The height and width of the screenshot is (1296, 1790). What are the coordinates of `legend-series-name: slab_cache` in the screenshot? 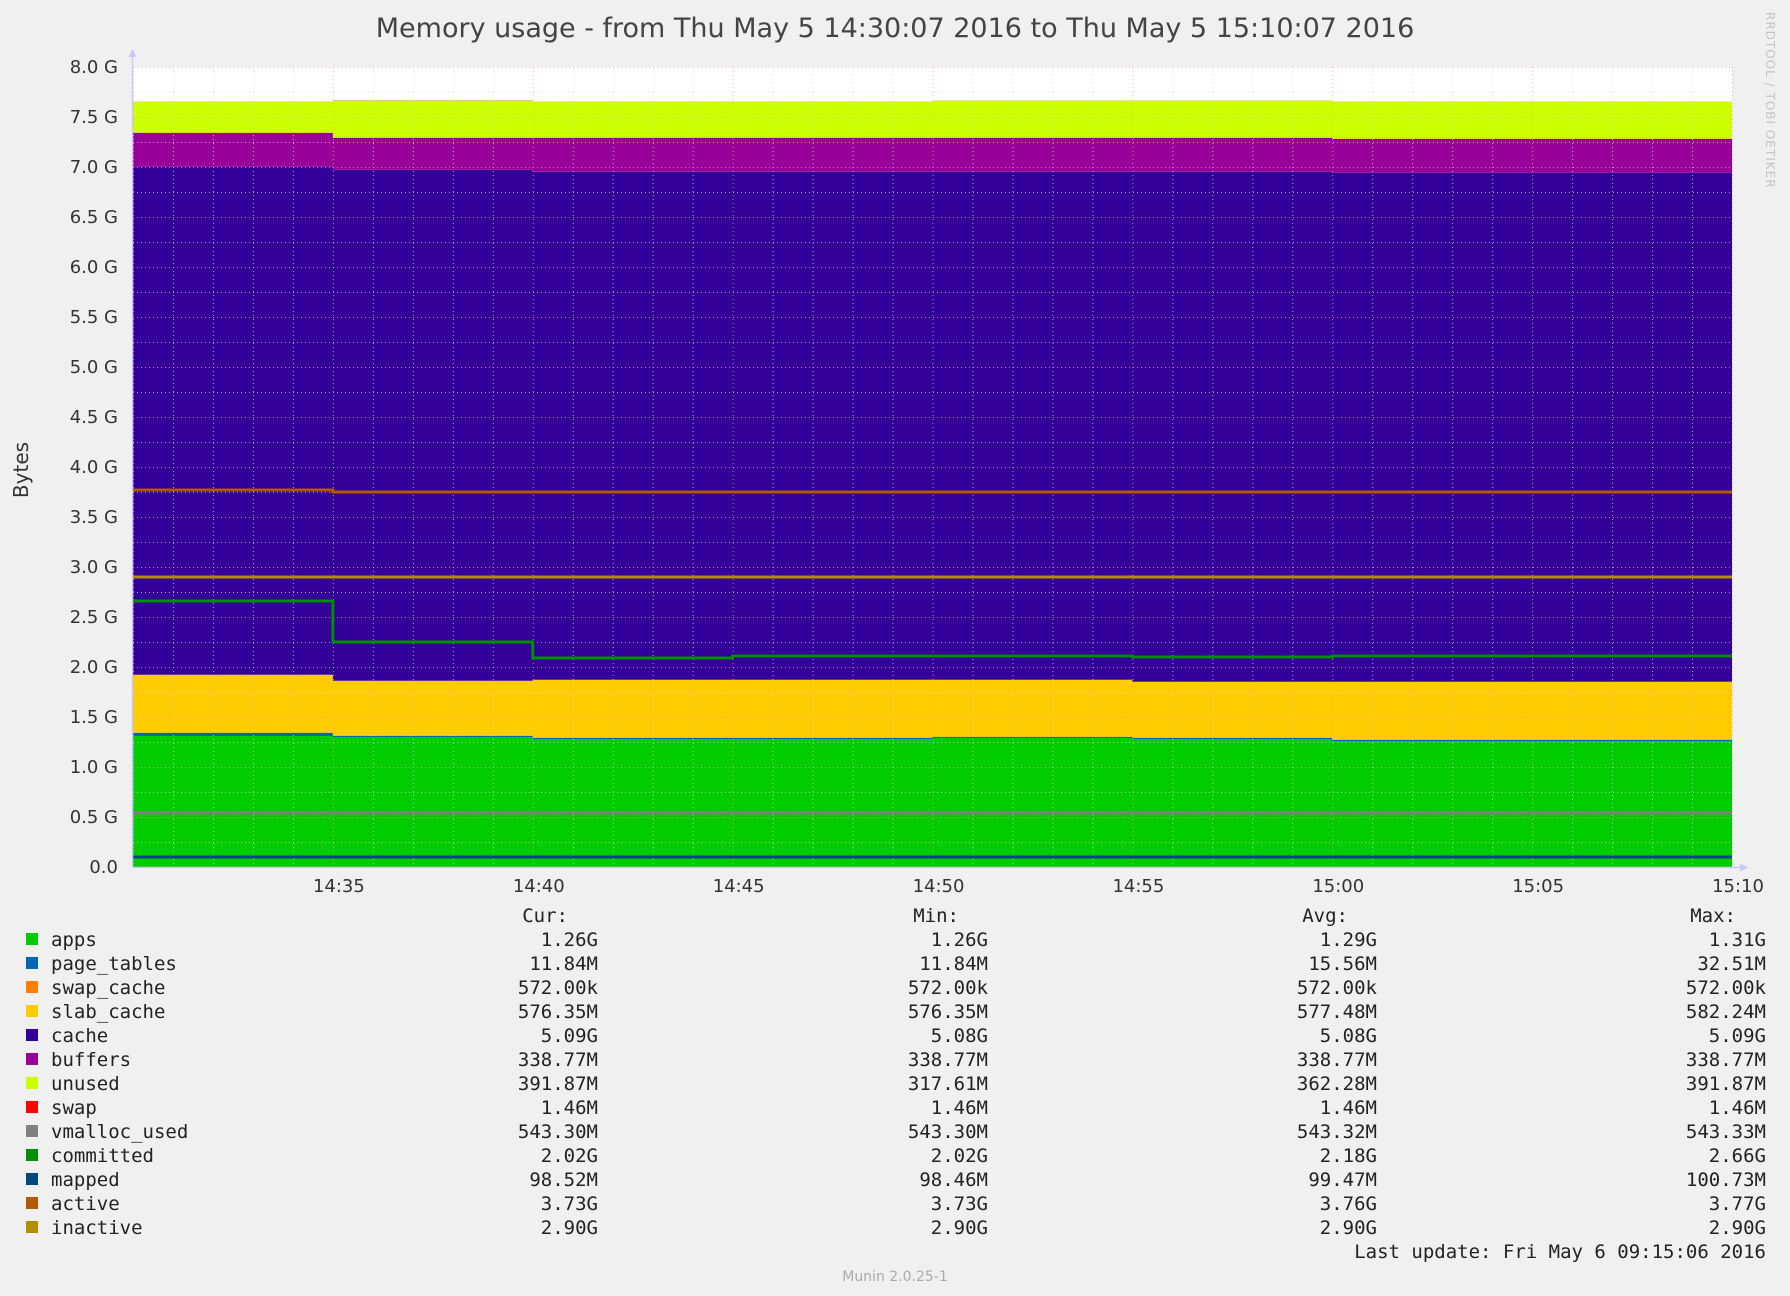 It's located at (108, 1012).